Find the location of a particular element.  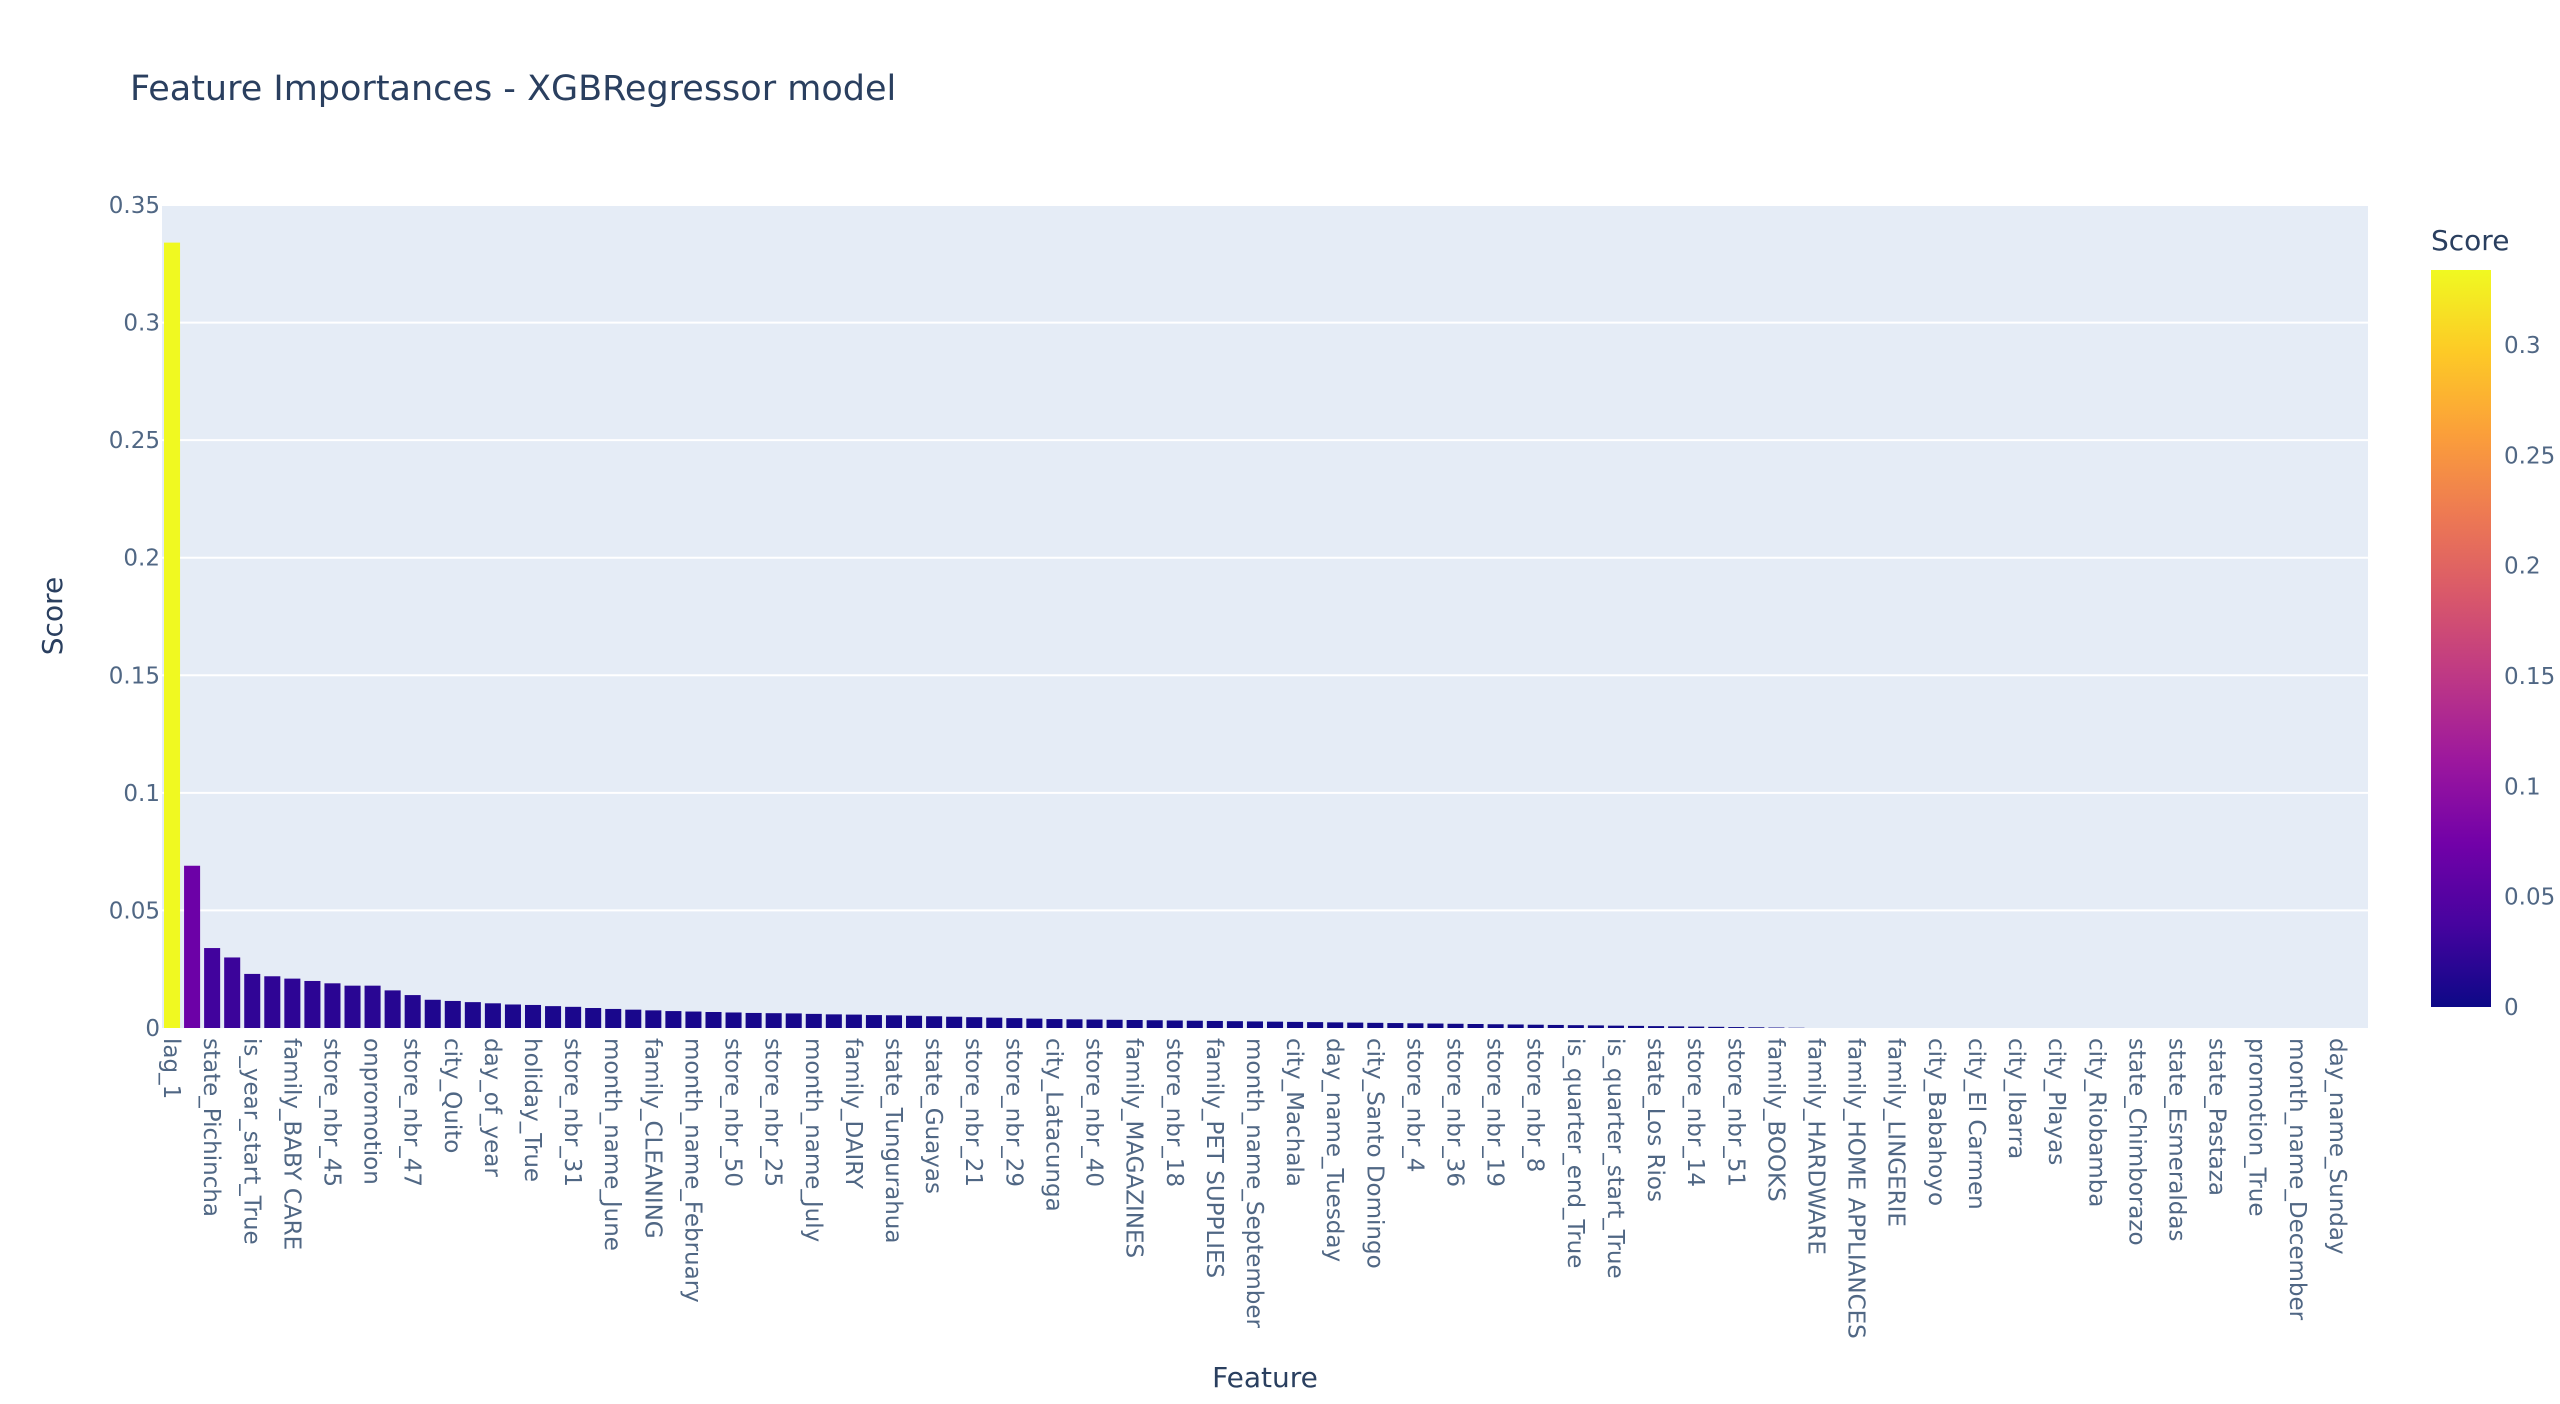

x-tick-label: promotion_True is located at coordinates (2257, 1127).